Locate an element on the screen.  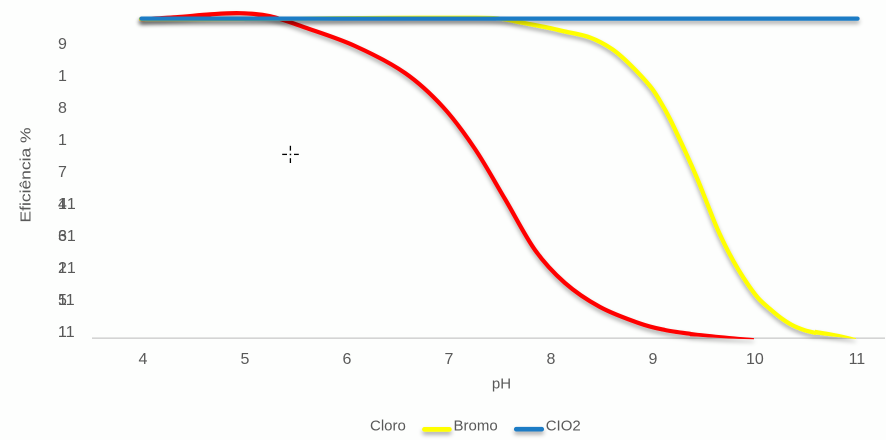
svg-text: 4 is located at coordinates (142, 359).